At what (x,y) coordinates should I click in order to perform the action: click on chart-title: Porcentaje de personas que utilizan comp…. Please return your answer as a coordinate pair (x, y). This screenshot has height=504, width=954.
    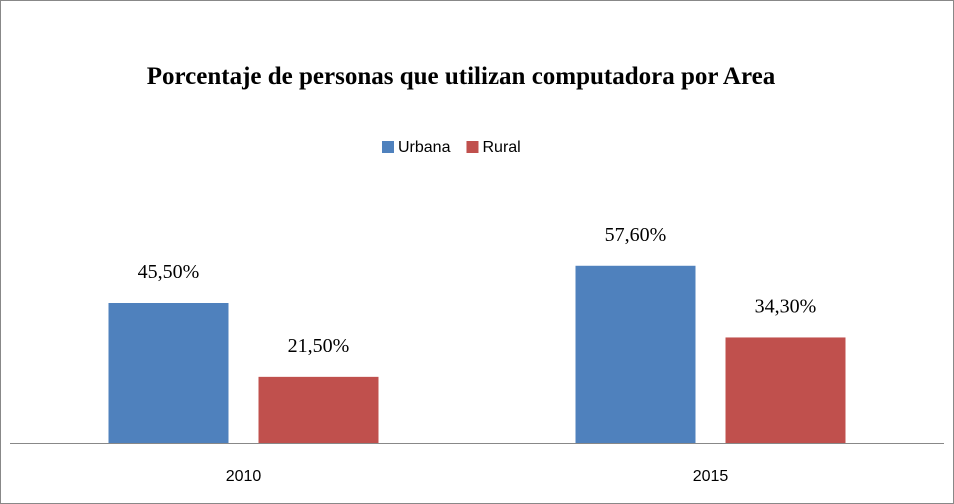
    Looking at the image, I should click on (461, 76).